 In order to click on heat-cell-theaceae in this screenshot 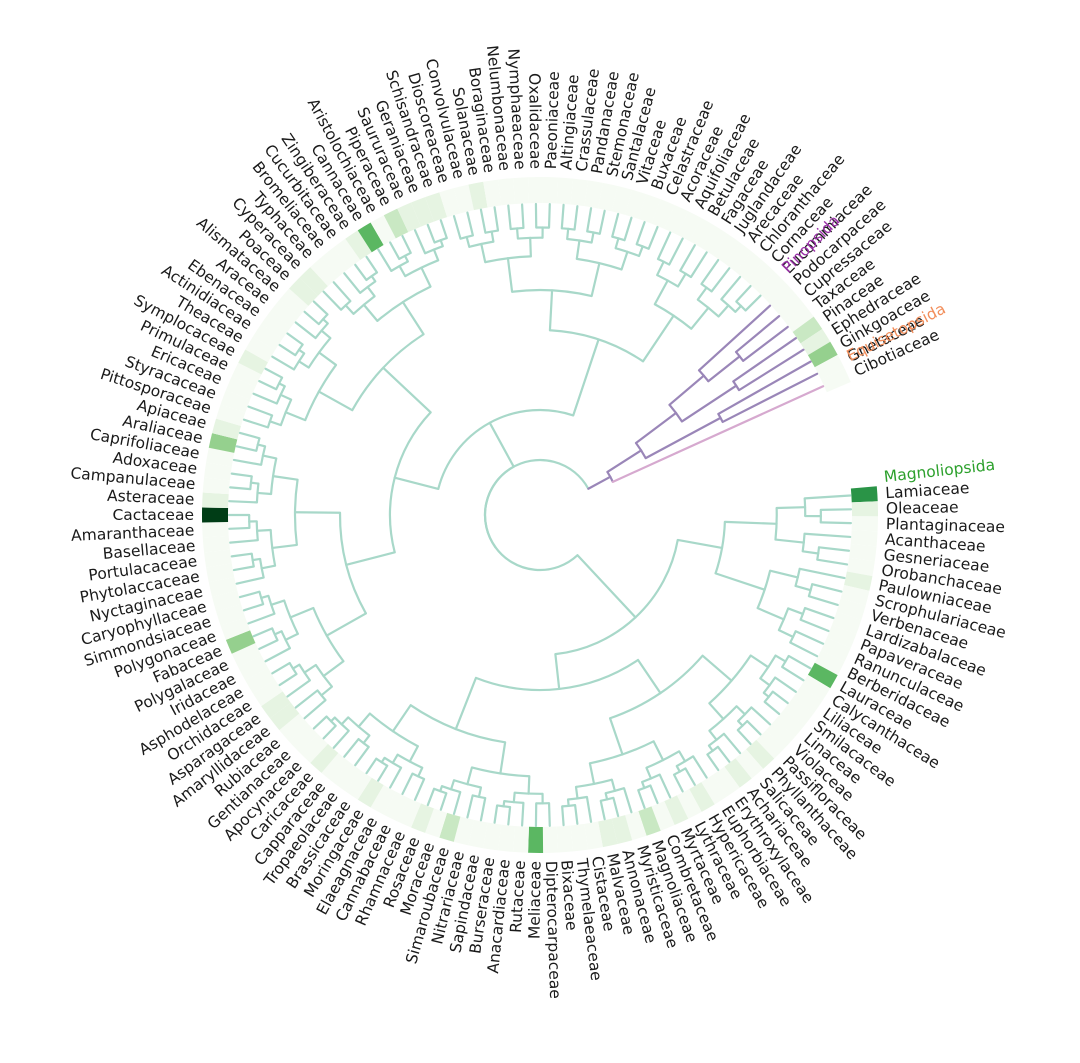, I will do `click(260, 349)`.